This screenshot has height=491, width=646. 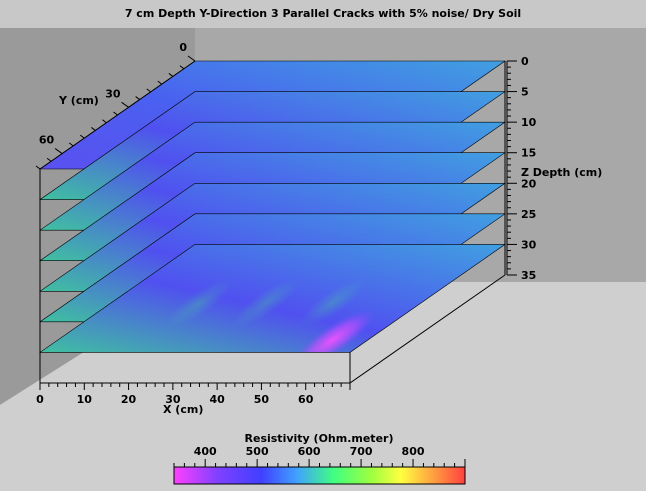 I want to click on z-tick-label: 0, so click(x=525, y=61).